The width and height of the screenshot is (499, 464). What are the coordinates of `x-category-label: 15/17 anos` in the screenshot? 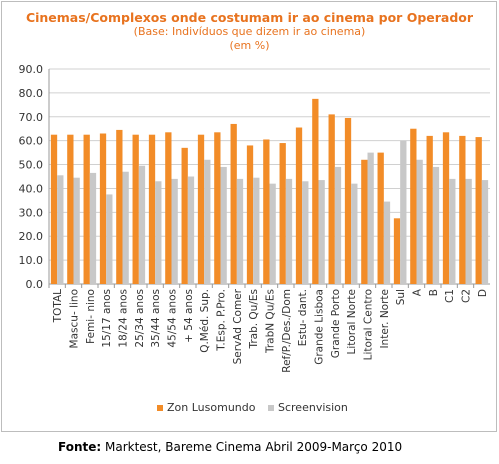 It's located at (107, 318).